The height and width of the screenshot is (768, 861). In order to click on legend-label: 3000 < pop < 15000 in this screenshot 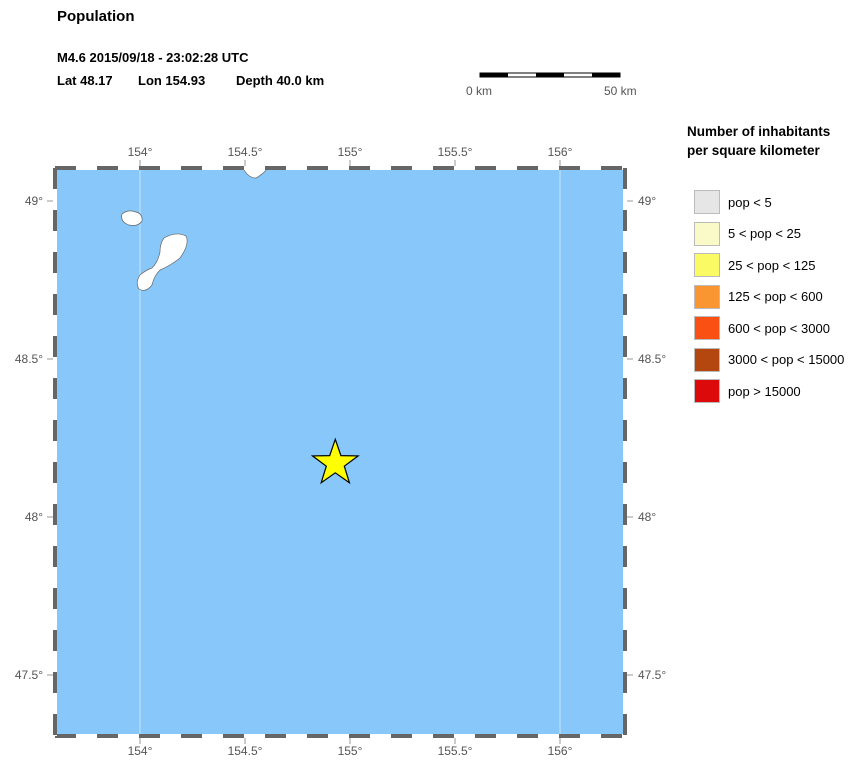, I will do `click(786, 359)`.